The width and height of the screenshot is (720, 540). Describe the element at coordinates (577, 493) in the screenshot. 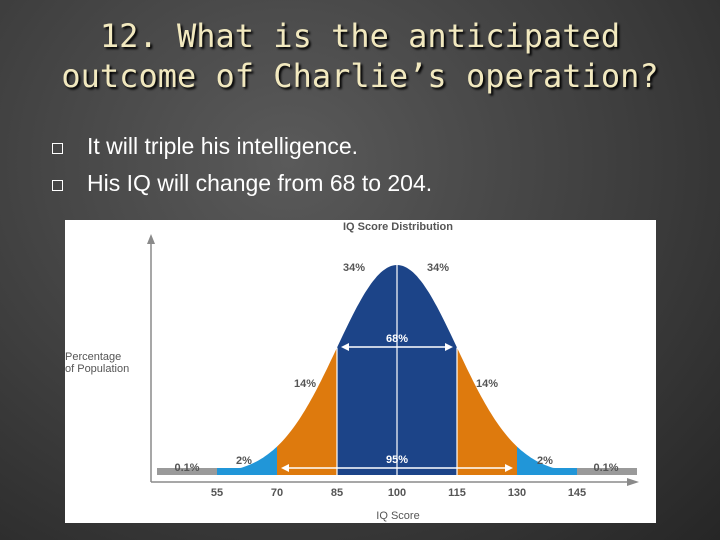

I see `x-tick-label-145: 145` at that location.